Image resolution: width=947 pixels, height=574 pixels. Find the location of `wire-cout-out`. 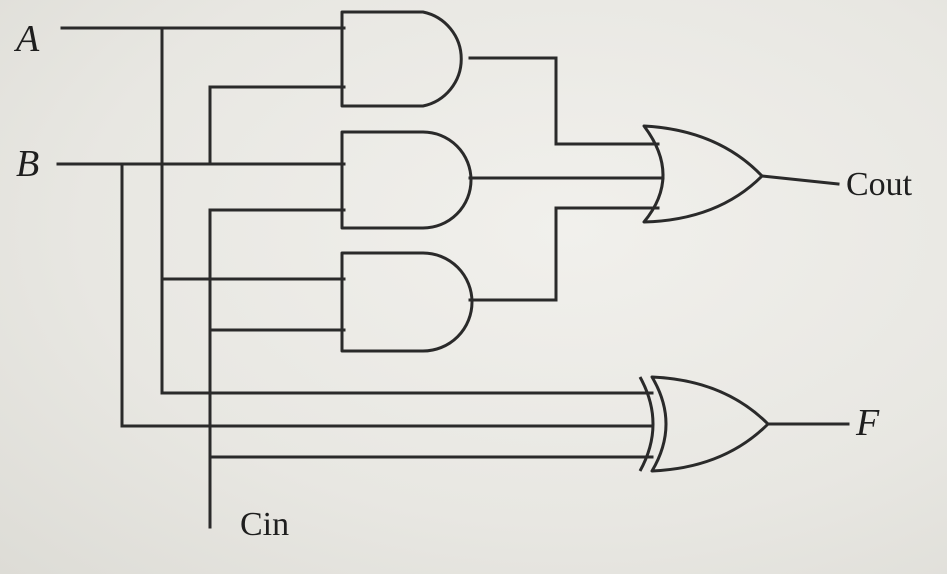

wire-cout-out is located at coordinates (800, 180).